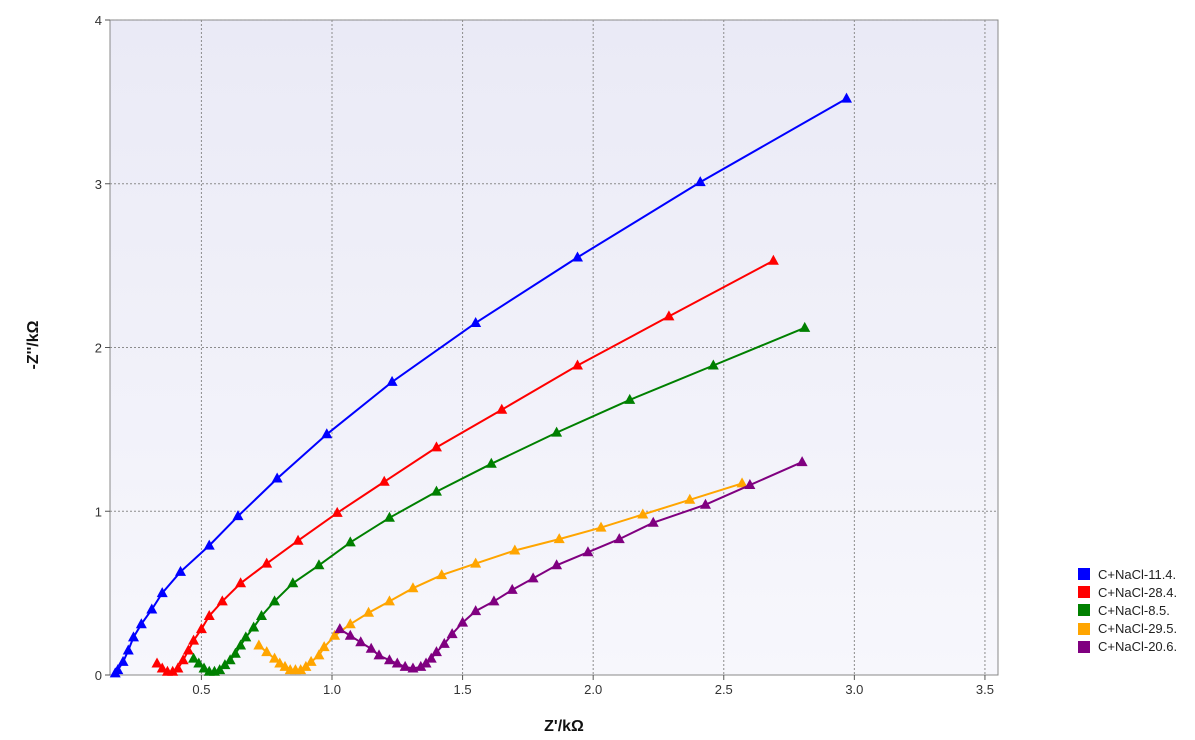 The image size is (1195, 740). Describe the element at coordinates (98, 675) in the screenshot. I see `y-tick-label: 0` at that location.